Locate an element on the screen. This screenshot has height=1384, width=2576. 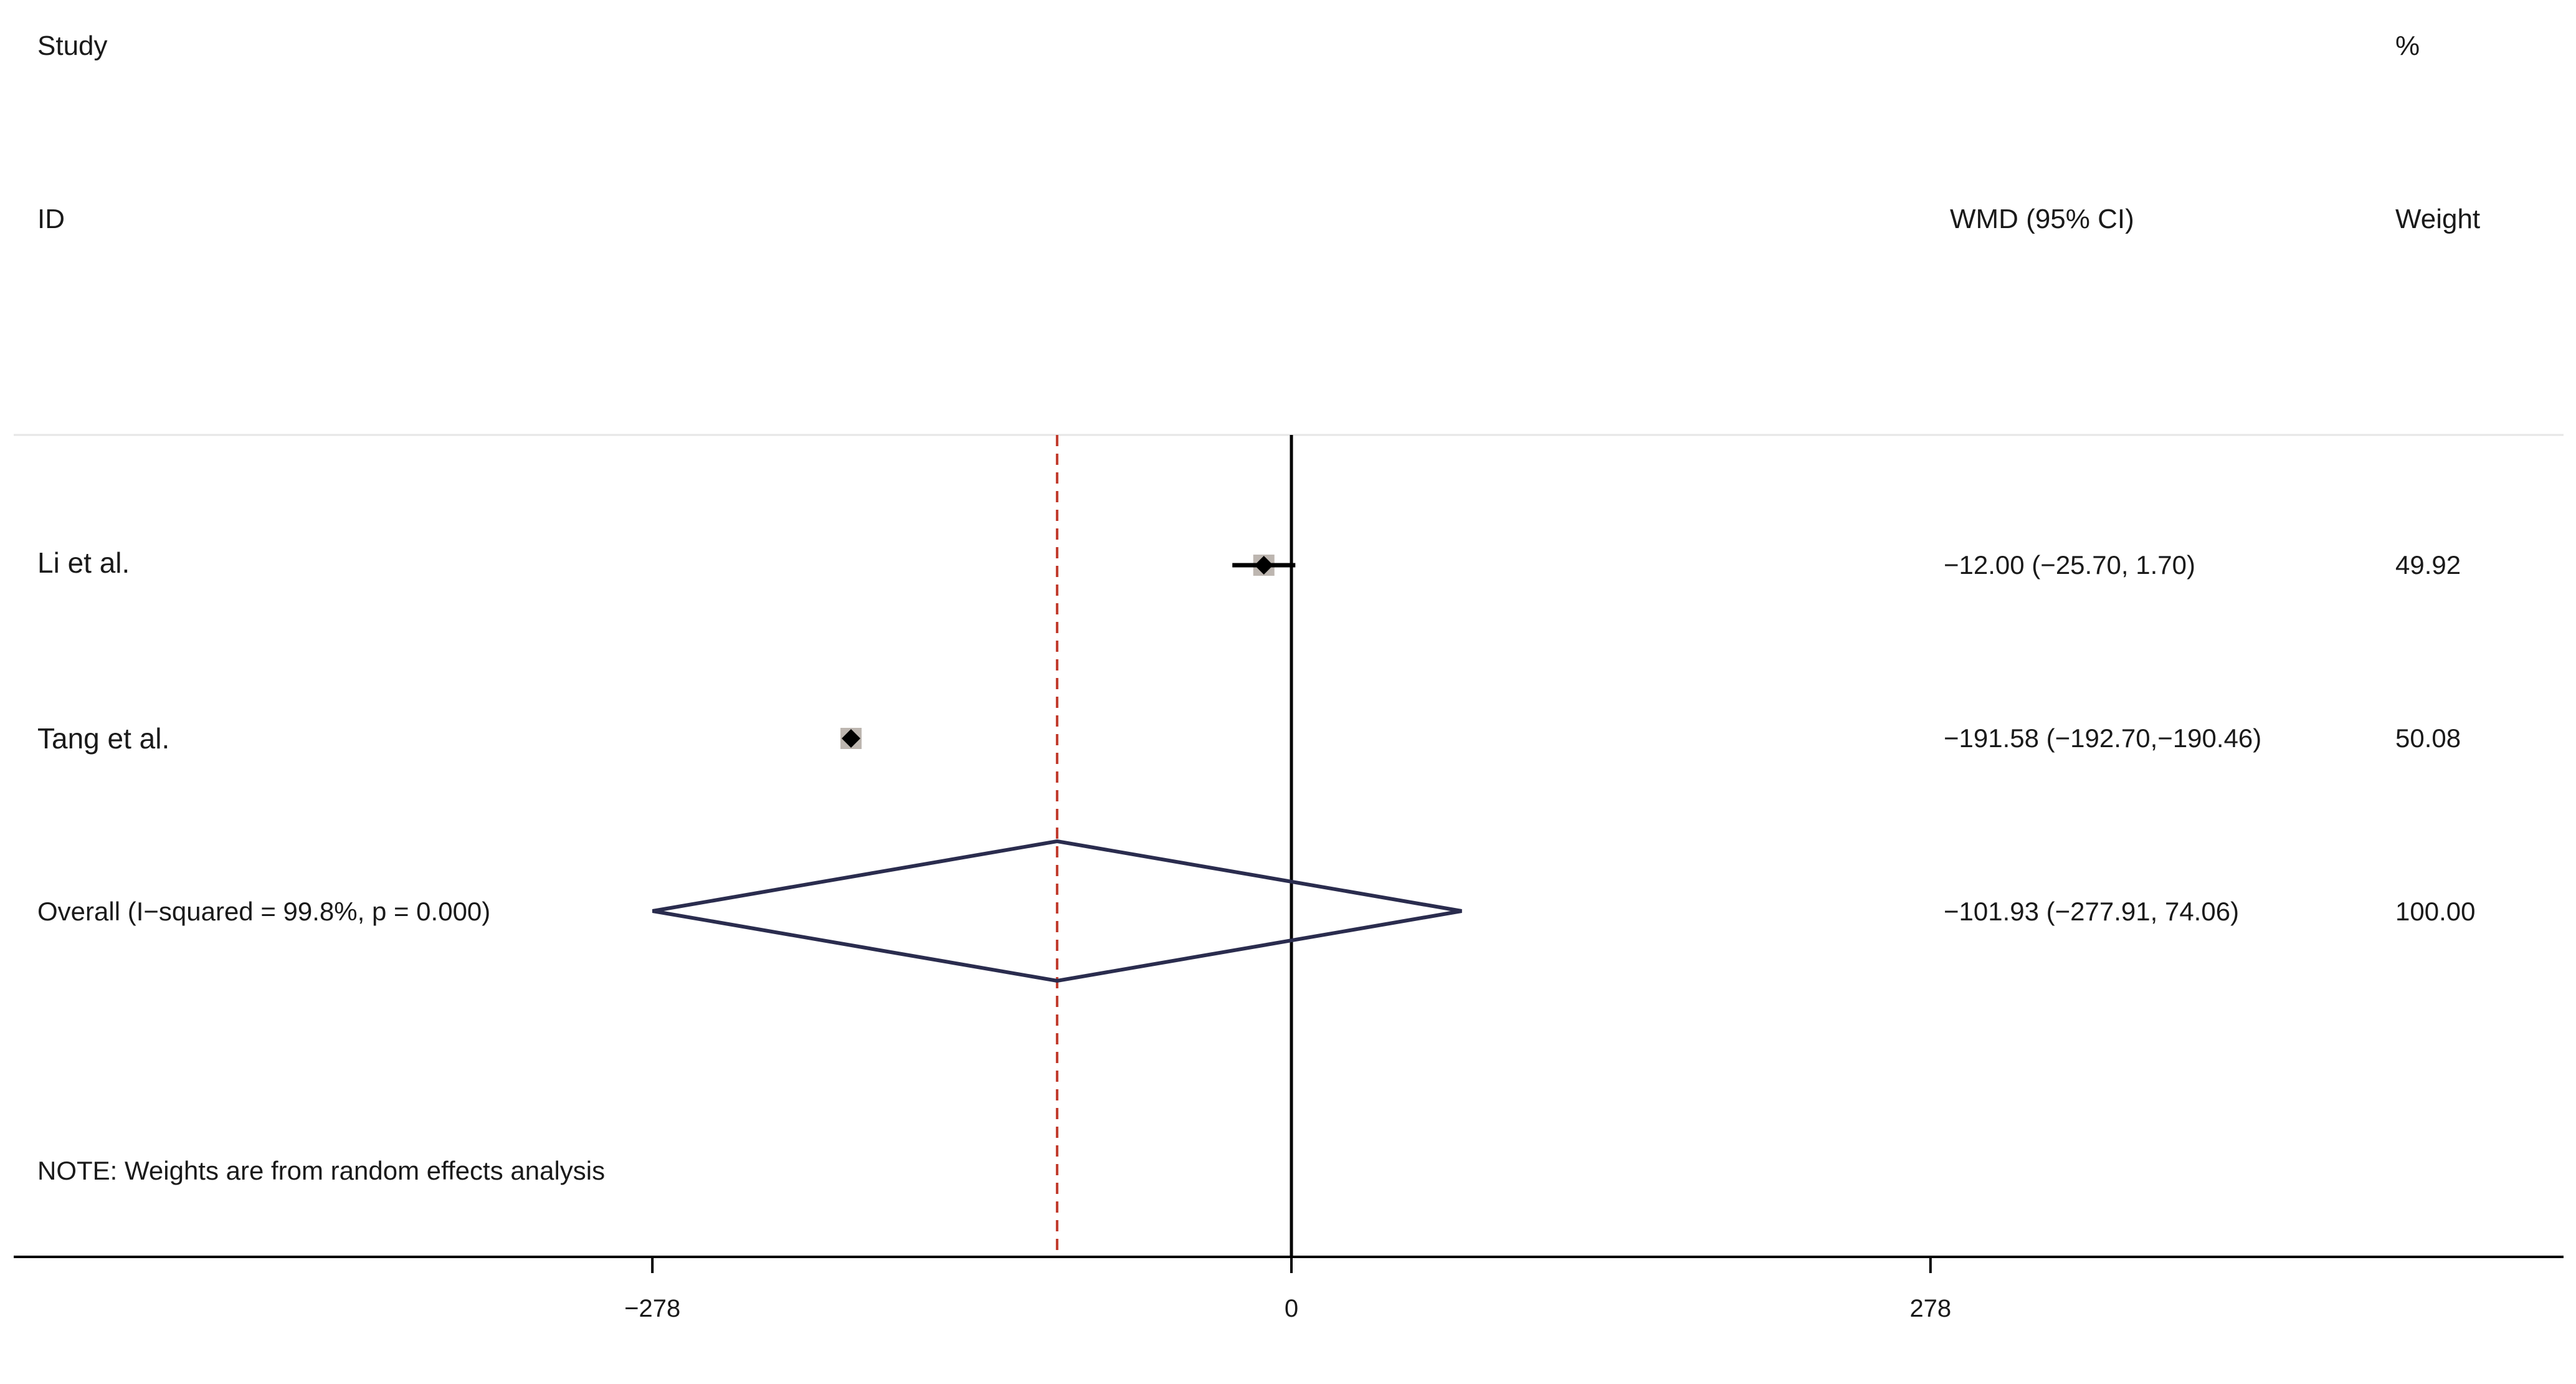
overall-label: Overall (I−squared = 99.8%, p = 0.000) is located at coordinates (264, 911).